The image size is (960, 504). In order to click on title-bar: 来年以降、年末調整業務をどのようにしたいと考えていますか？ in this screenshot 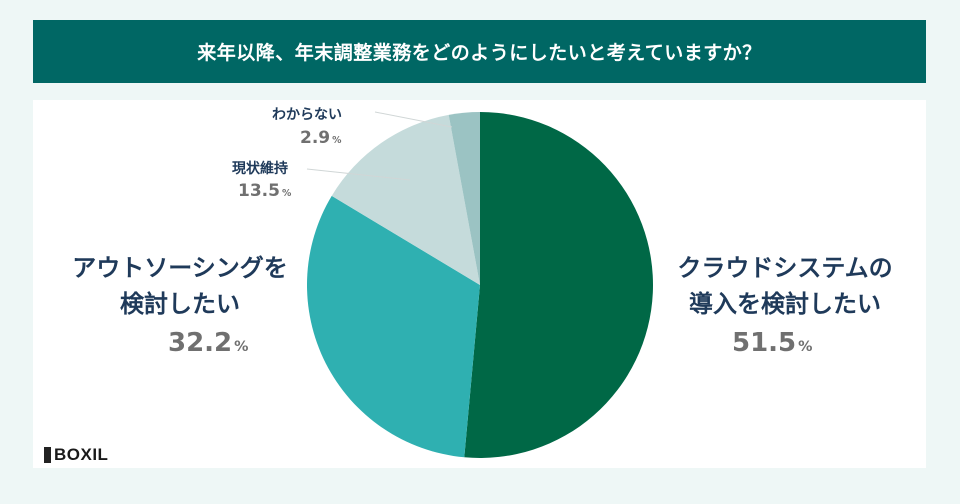, I will do `click(479, 51)`.